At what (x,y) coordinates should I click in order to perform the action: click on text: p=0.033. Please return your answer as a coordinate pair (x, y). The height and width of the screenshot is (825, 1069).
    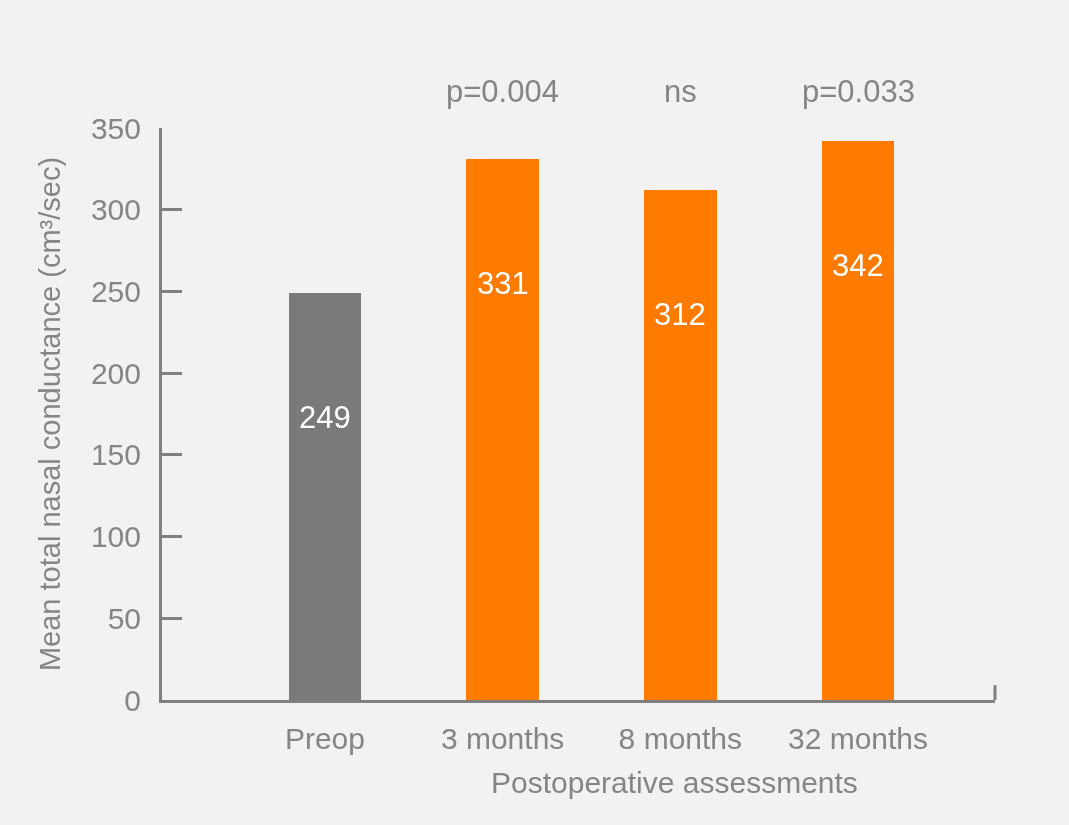
    Looking at the image, I should click on (858, 91).